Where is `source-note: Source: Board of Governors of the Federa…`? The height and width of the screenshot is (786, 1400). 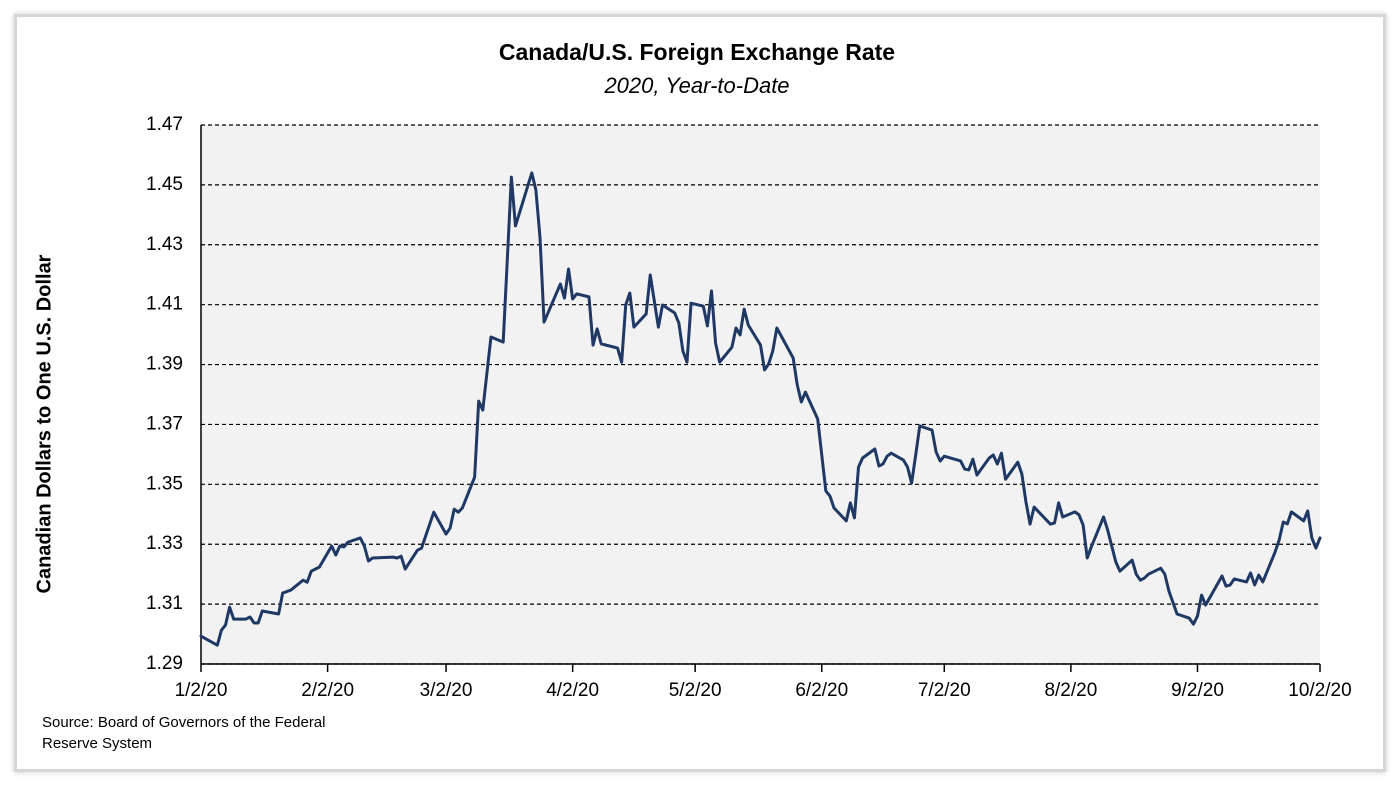 source-note: Source: Board of Governors of the Federa… is located at coordinates (184, 733).